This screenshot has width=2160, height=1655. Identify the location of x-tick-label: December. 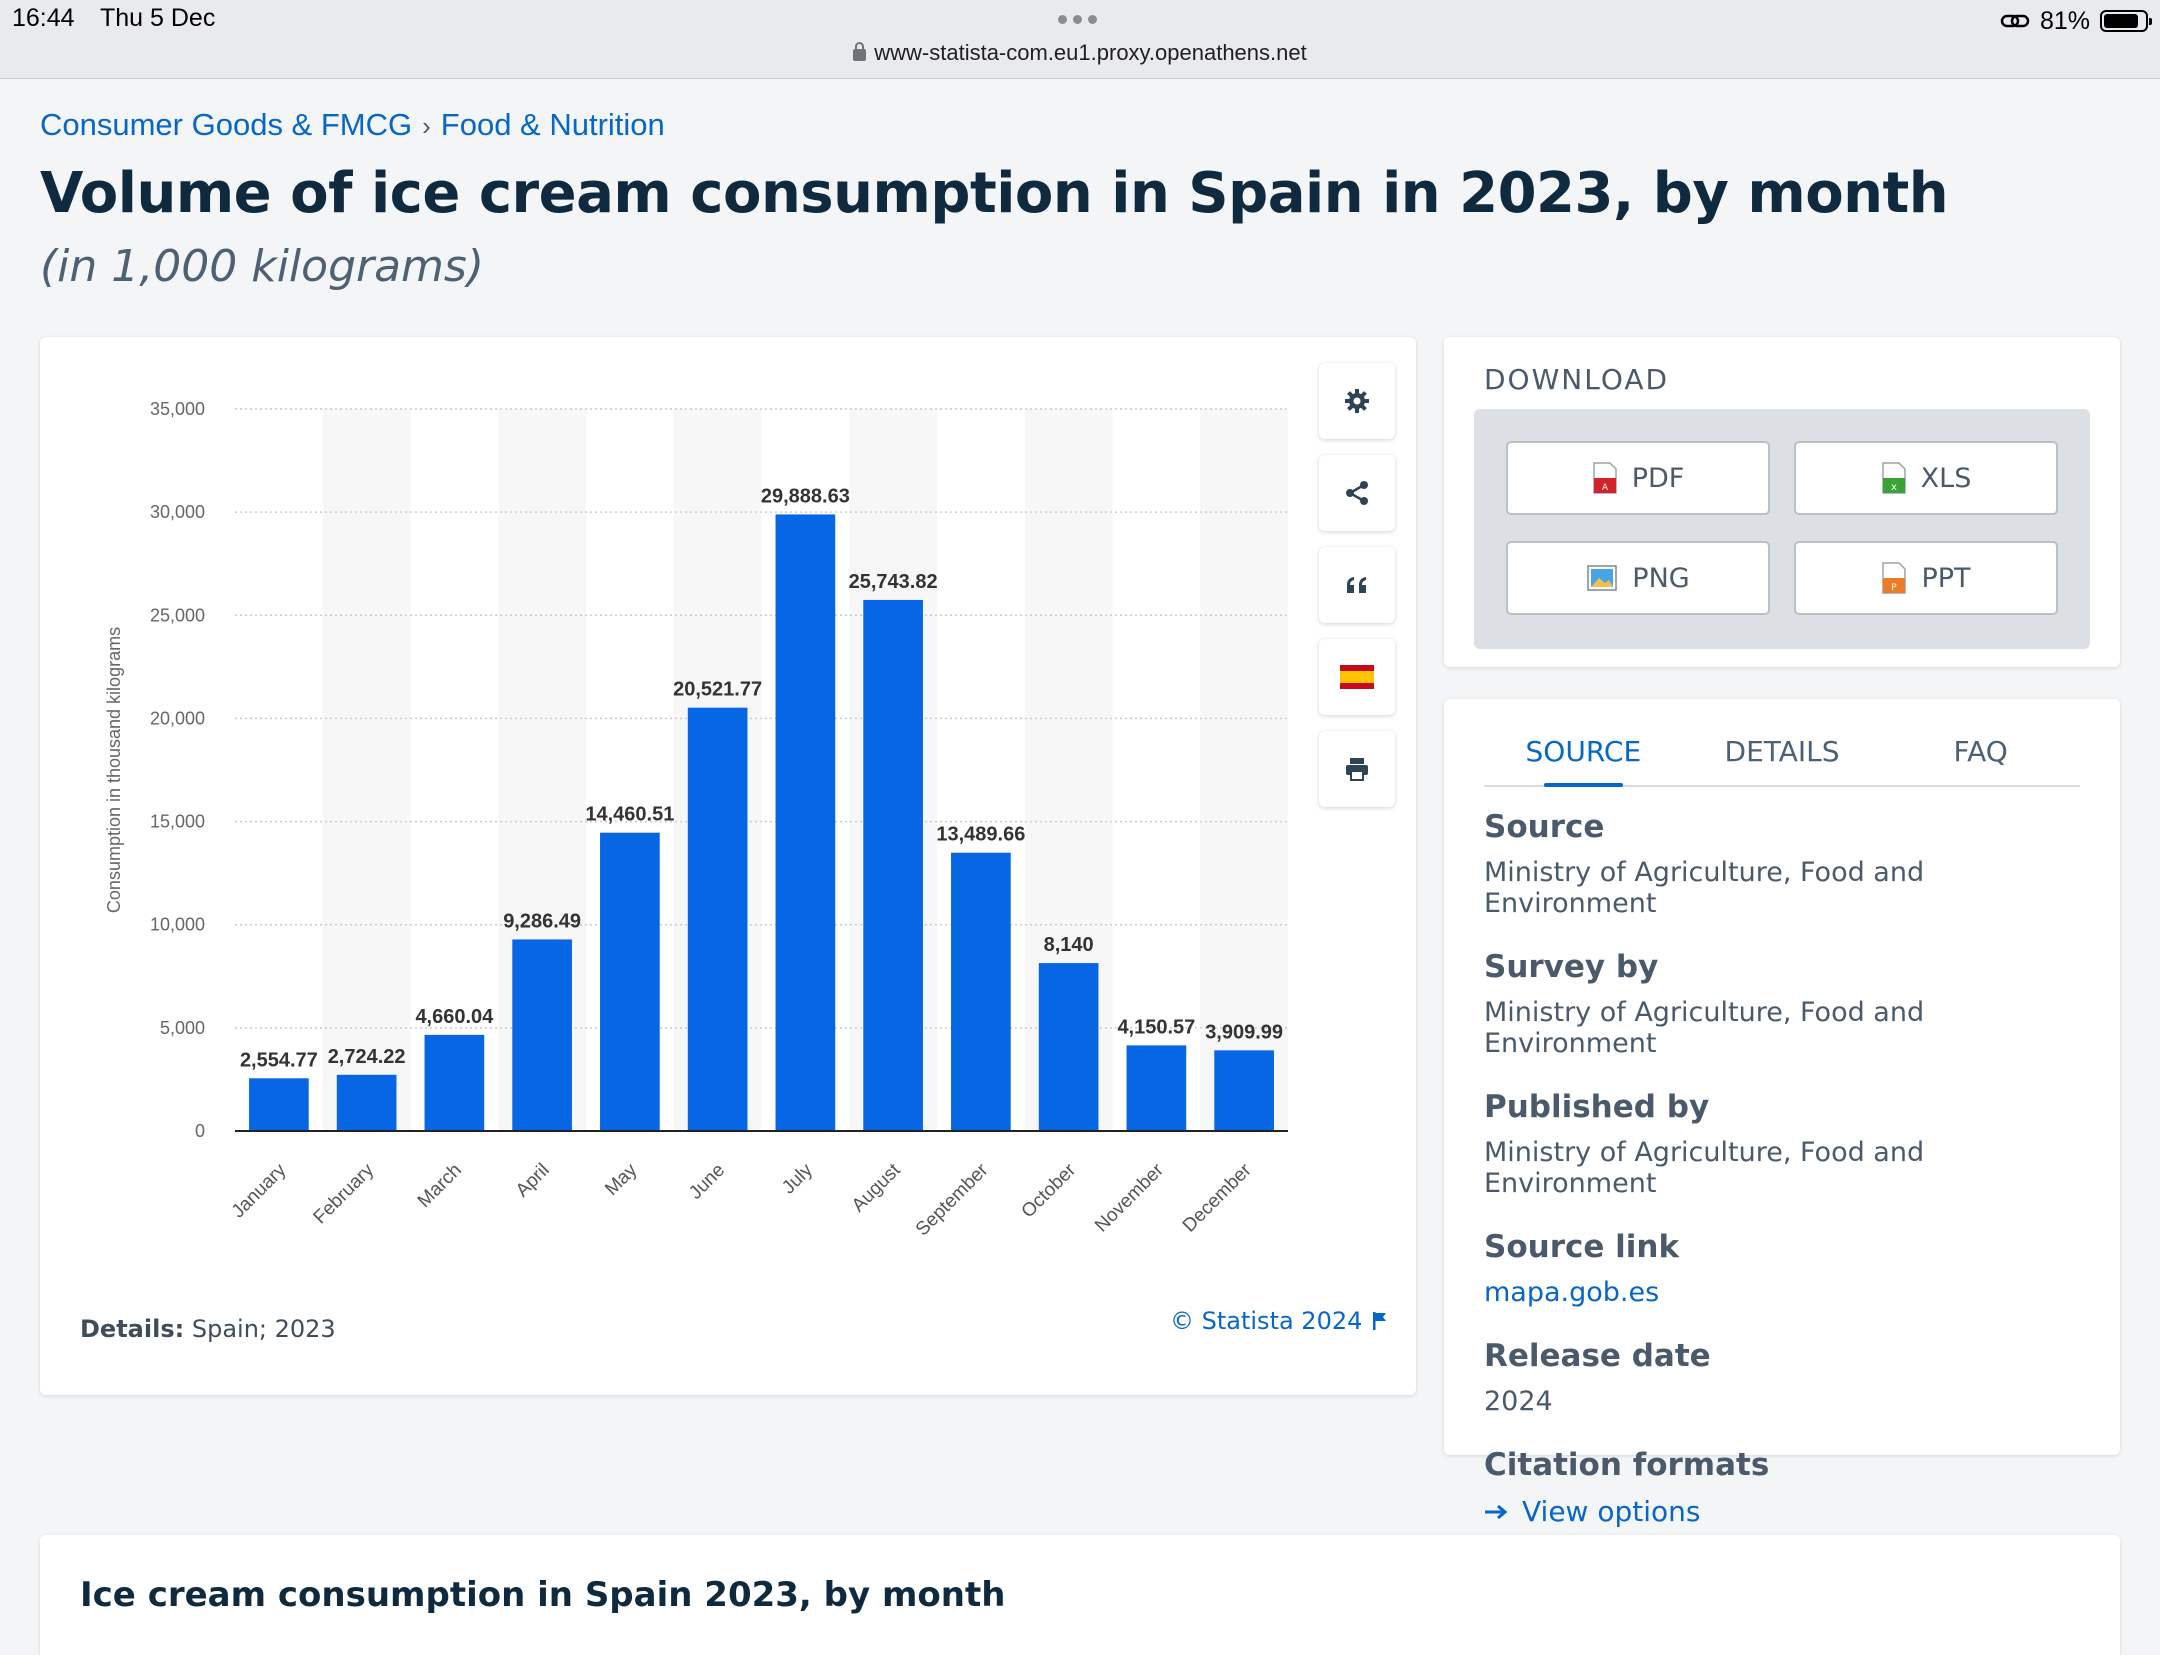
(1217, 1197).